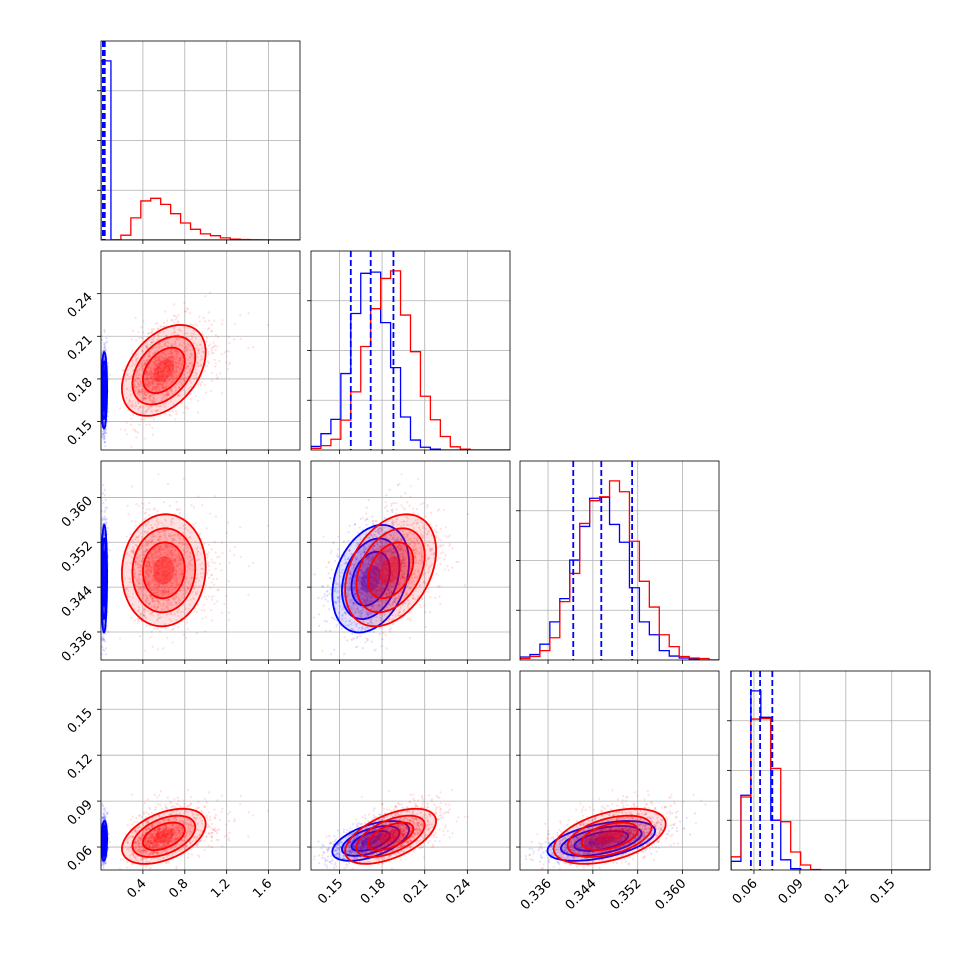 This screenshot has height=970, width=970. What do you see at coordinates (163, 370) in the screenshot?
I see `density-fill` at bounding box center [163, 370].